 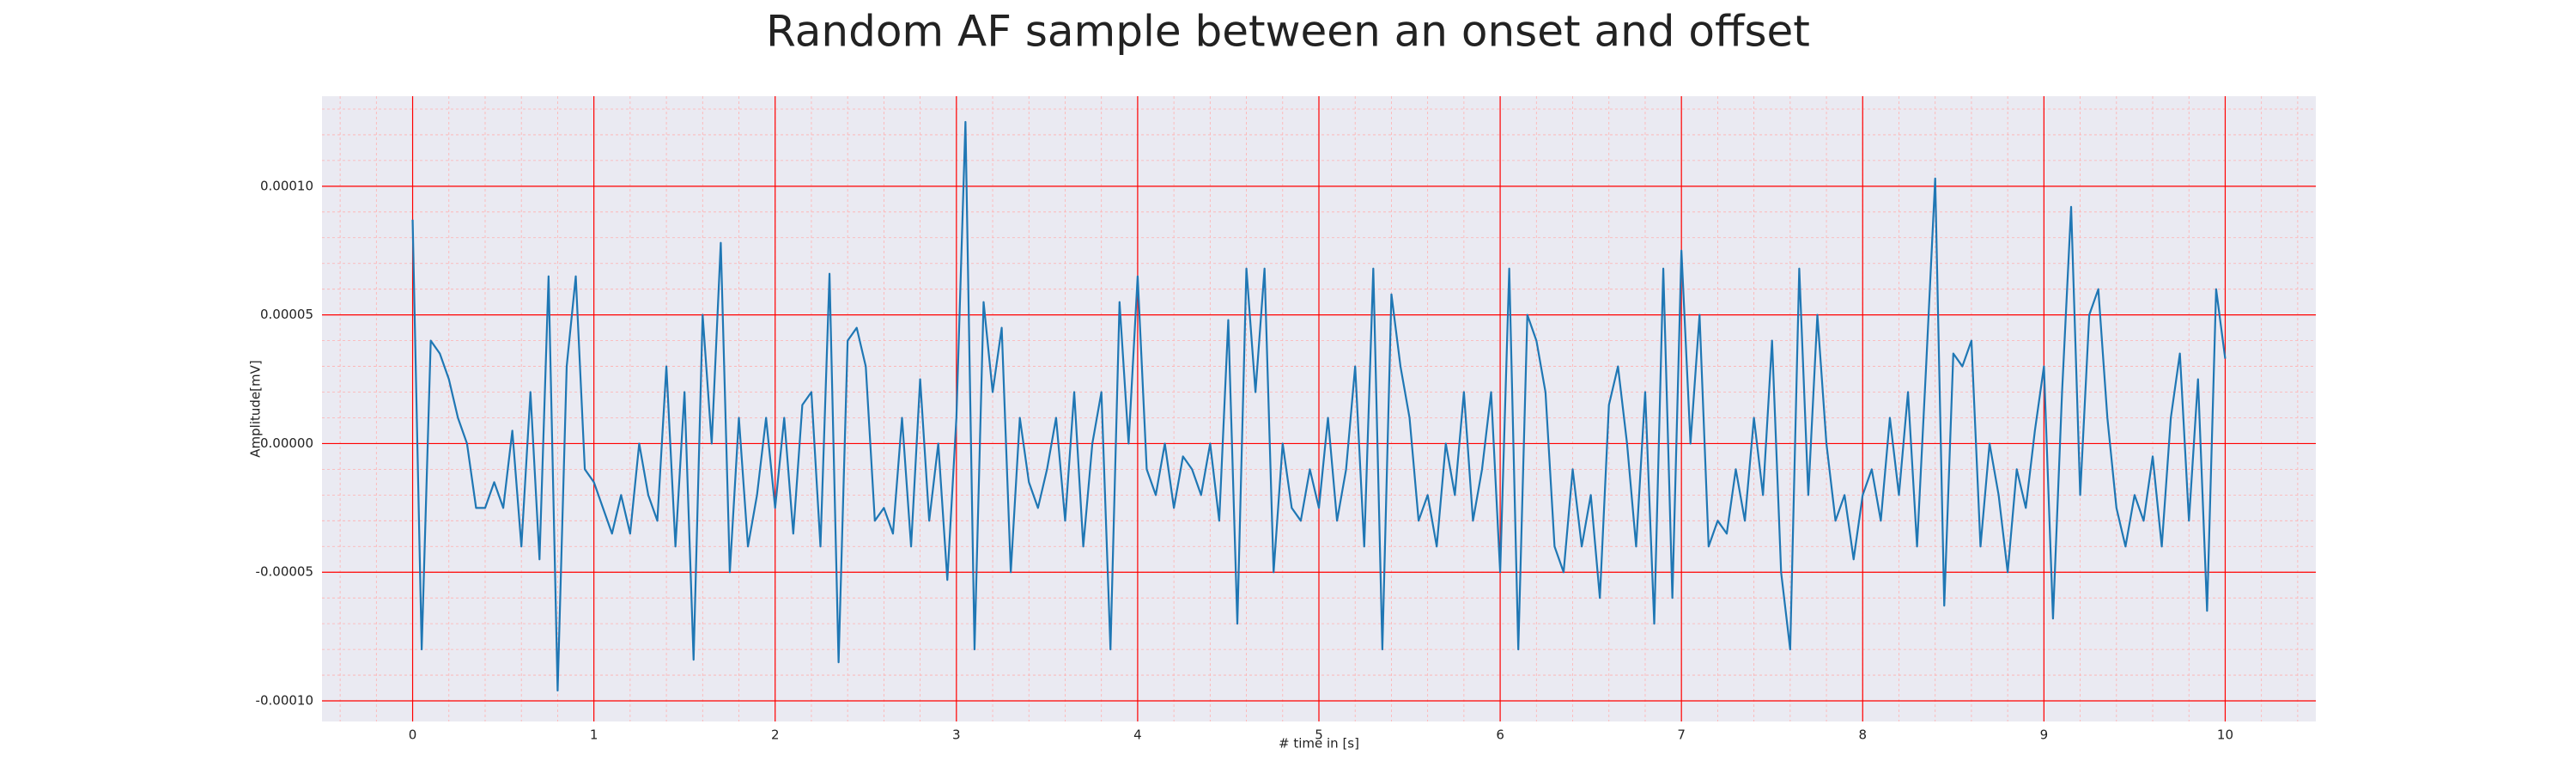 What do you see at coordinates (286, 185) in the screenshot?
I see `y-tick-label: 0.00010` at bounding box center [286, 185].